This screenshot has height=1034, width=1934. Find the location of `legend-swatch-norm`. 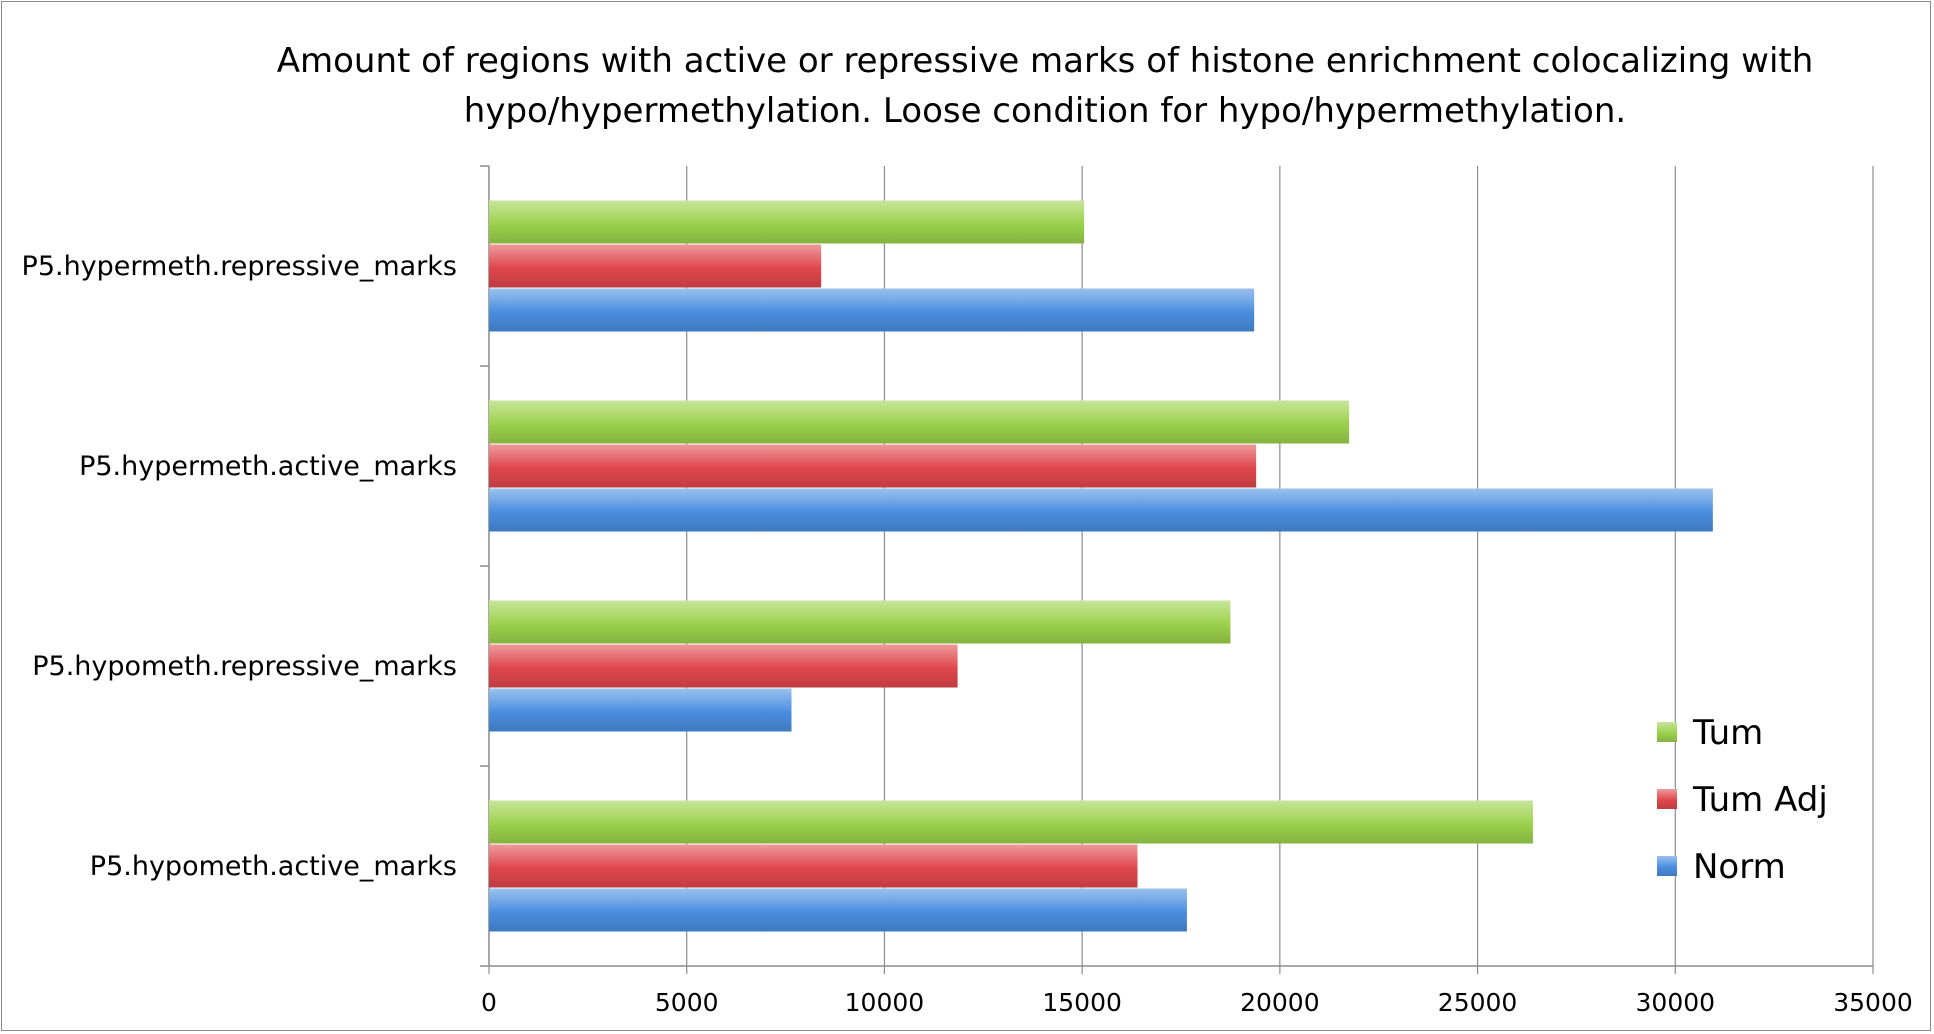

legend-swatch-norm is located at coordinates (1667, 866).